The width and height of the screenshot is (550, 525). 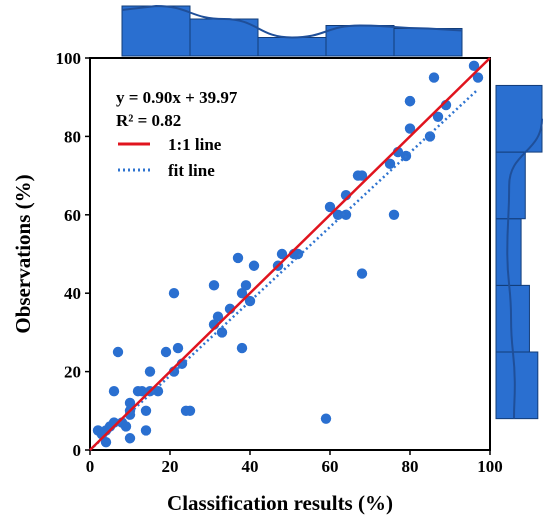 What do you see at coordinates (72, 215) in the screenshot?
I see `y-tick-label: 60` at bounding box center [72, 215].